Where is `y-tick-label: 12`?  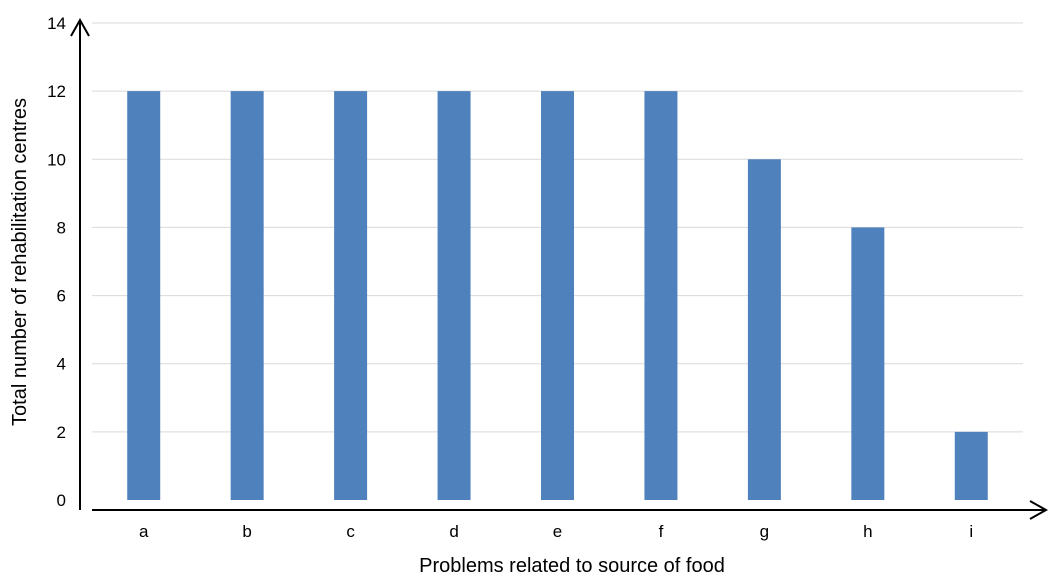 y-tick-label: 12 is located at coordinates (56, 91).